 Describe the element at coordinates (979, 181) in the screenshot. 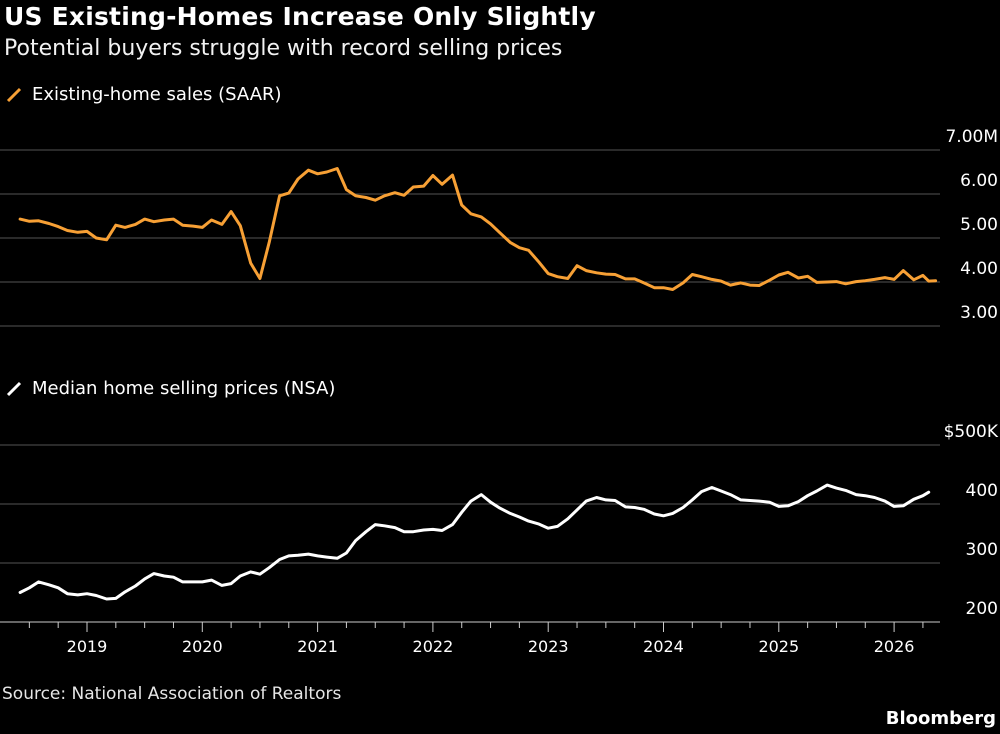

I see `y-tick-label: 6.00` at that location.